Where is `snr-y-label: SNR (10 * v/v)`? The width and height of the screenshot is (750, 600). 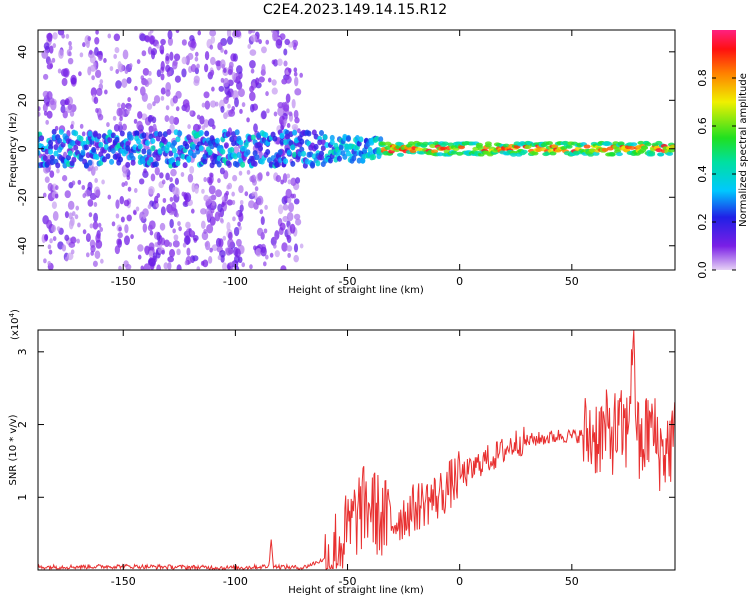
snr-y-label: SNR (10 * v/v) is located at coordinates (13, 449).